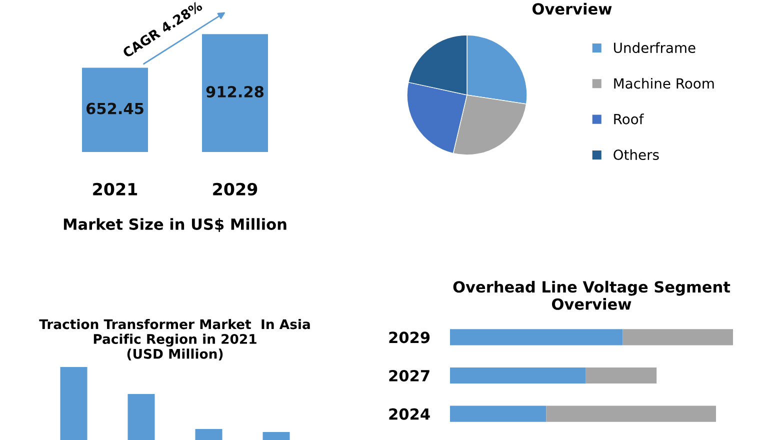  What do you see at coordinates (664, 83) in the screenshot?
I see `legend-label: Machine Room` at bounding box center [664, 83].